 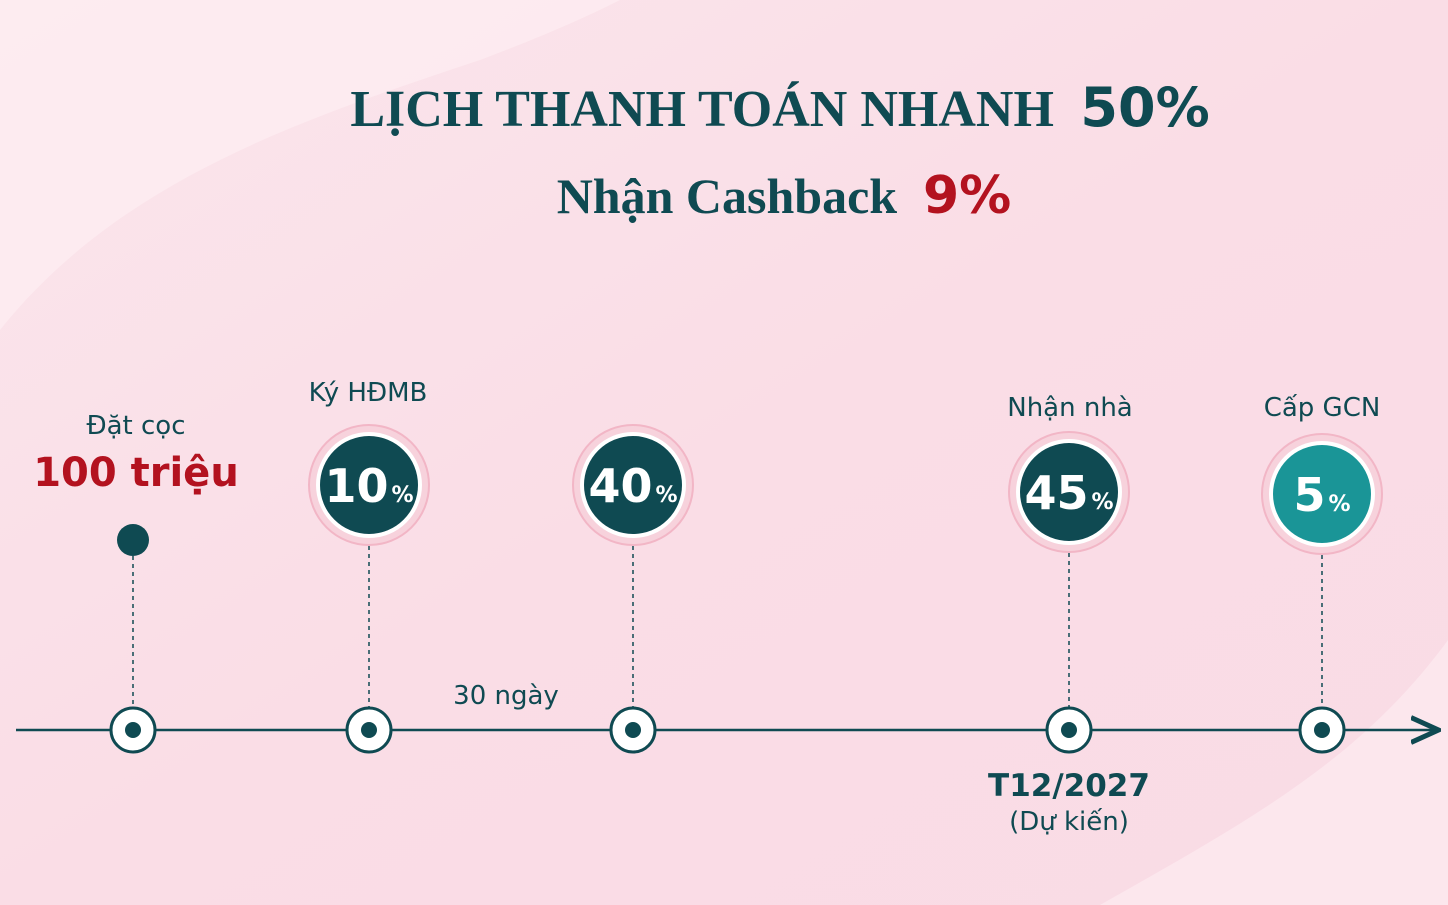 What do you see at coordinates (133, 540) in the screenshot?
I see `deposit-dot` at bounding box center [133, 540].